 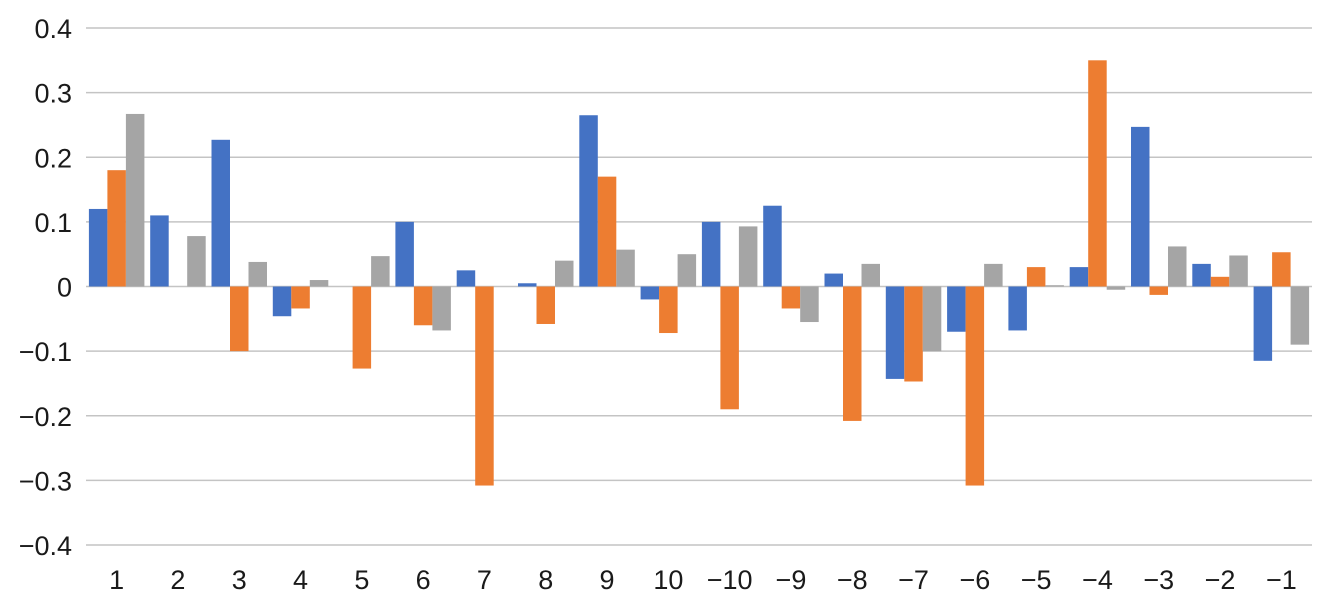 I want to click on x-tick-label: 4, so click(x=300, y=580).